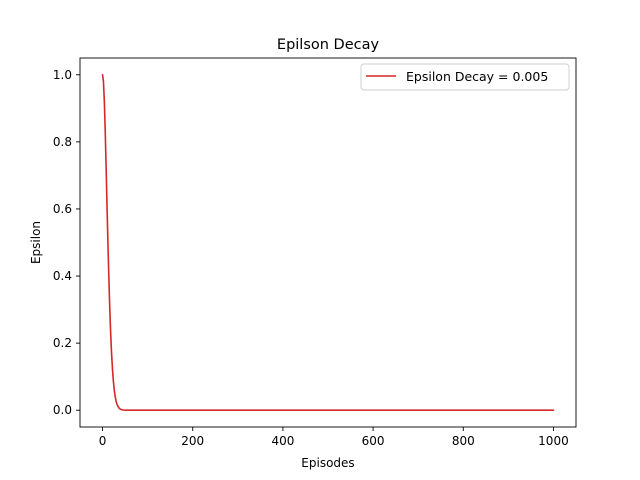  Describe the element at coordinates (103, 441) in the screenshot. I see `x-tick-label: 0` at that location.